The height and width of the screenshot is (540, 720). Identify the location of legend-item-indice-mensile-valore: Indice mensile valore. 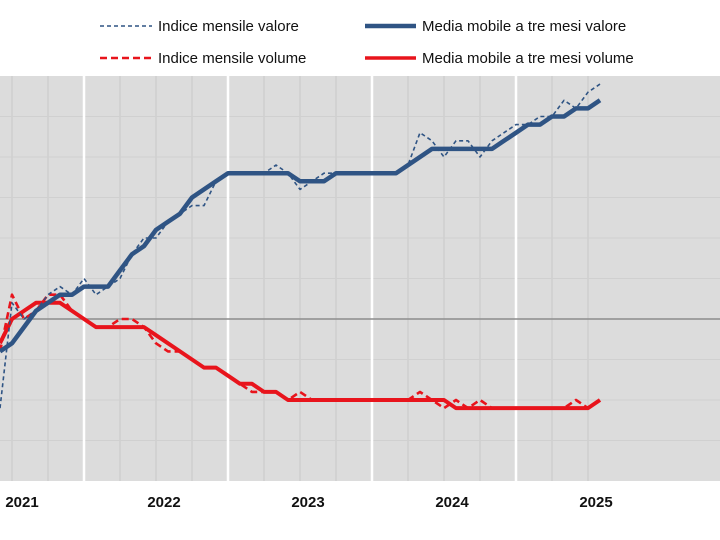
(199, 26).